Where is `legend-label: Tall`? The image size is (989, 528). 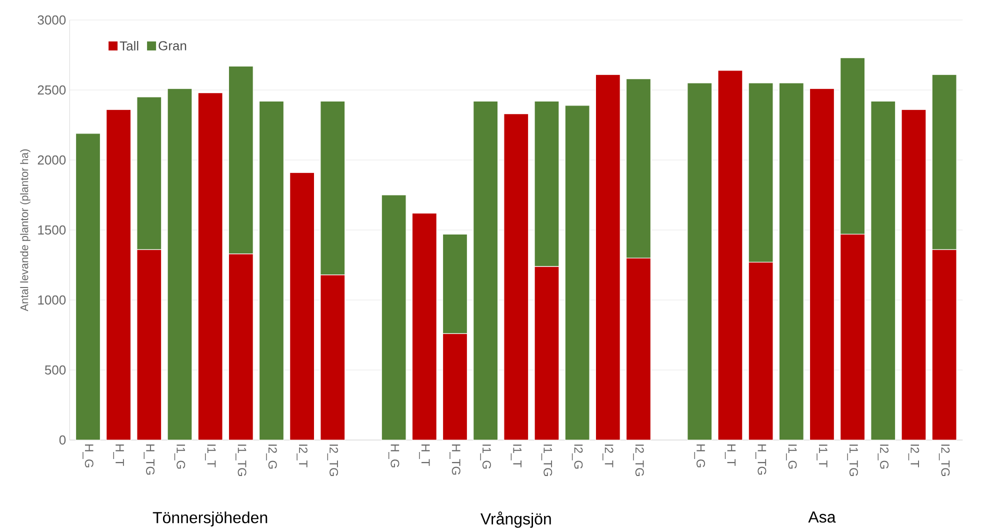
legend-label: Tall is located at coordinates (129, 45).